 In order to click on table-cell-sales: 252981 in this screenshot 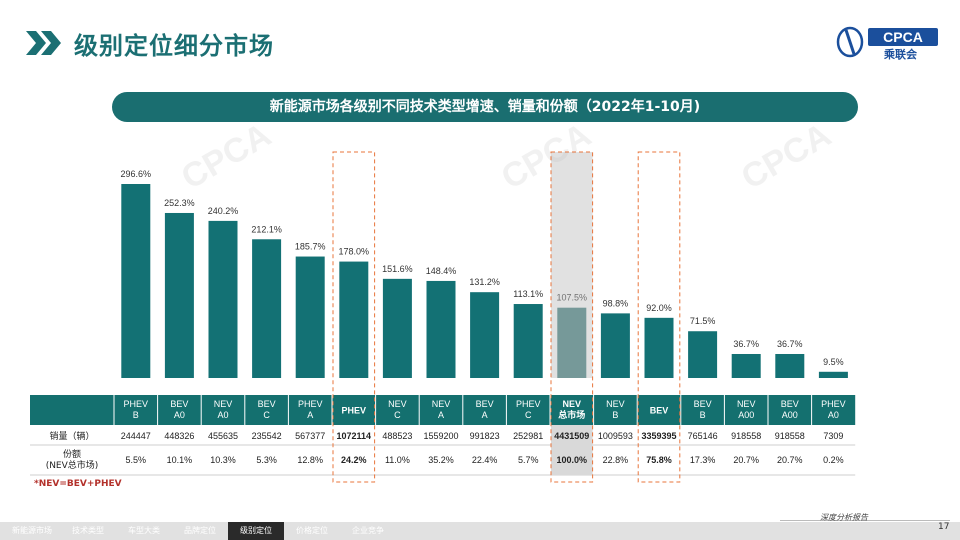, I will do `click(528, 436)`.